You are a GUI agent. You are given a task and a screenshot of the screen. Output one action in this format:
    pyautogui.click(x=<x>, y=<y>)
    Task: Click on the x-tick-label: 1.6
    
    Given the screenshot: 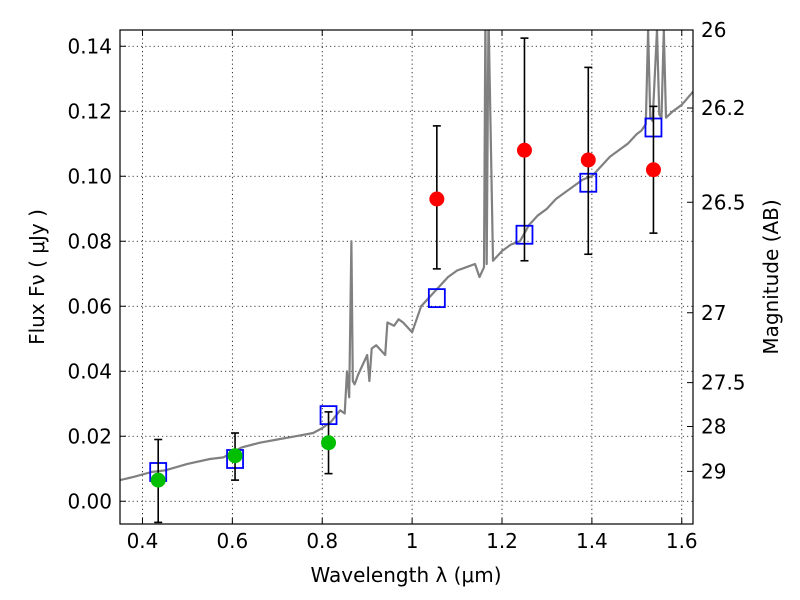 What is the action you would take?
    pyautogui.click(x=682, y=541)
    